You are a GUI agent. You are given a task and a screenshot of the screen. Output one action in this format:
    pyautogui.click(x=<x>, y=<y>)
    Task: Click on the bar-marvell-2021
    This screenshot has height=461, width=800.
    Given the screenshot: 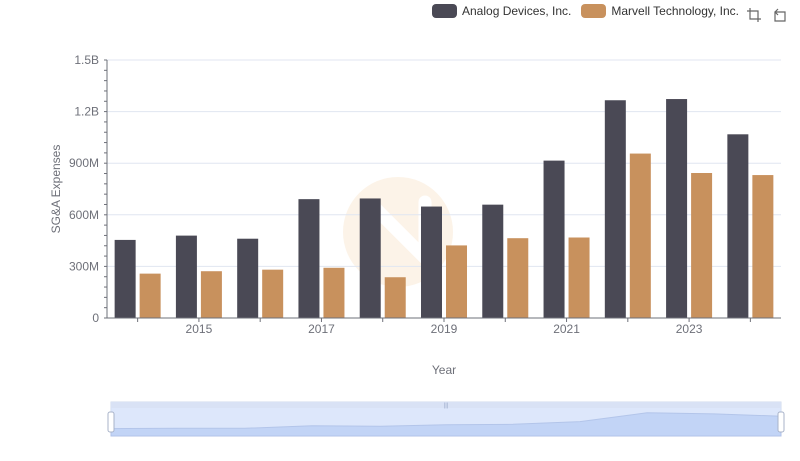 What is the action you would take?
    pyautogui.click(x=579, y=277)
    